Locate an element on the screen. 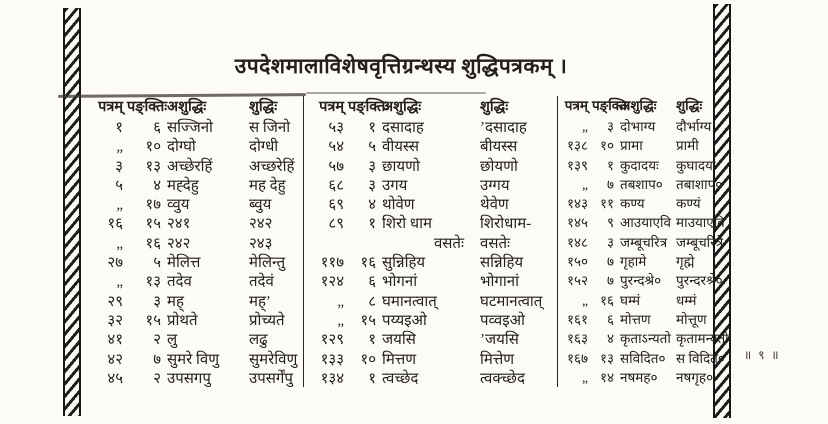 Image resolution: width=828 pixels, height=424 pixels. table-row: ४१ २ लु लढु is located at coordinates (199, 338).